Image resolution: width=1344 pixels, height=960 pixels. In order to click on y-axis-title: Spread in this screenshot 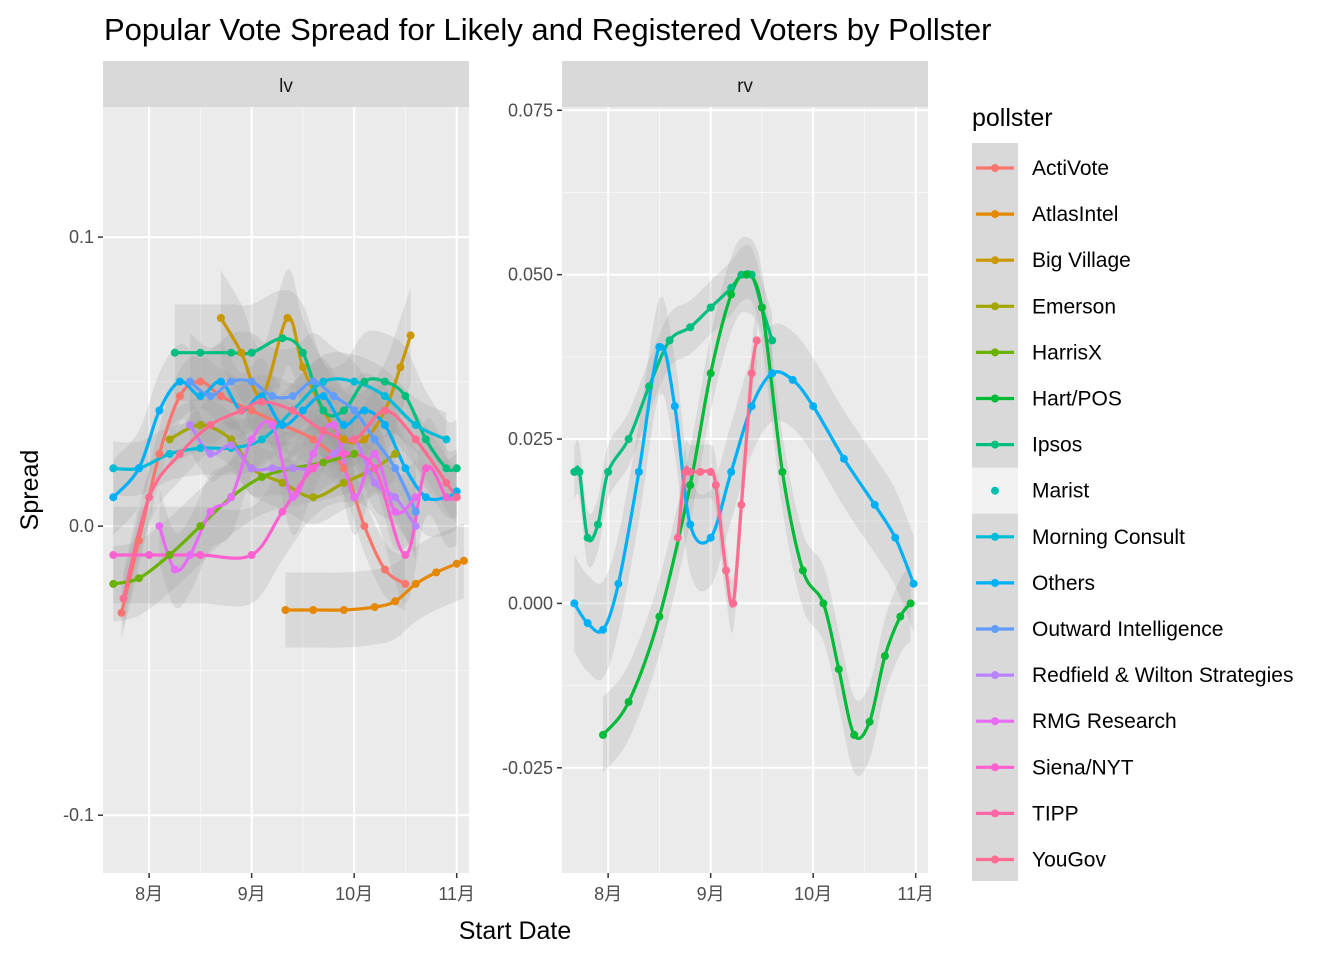, I will do `click(30, 490)`.